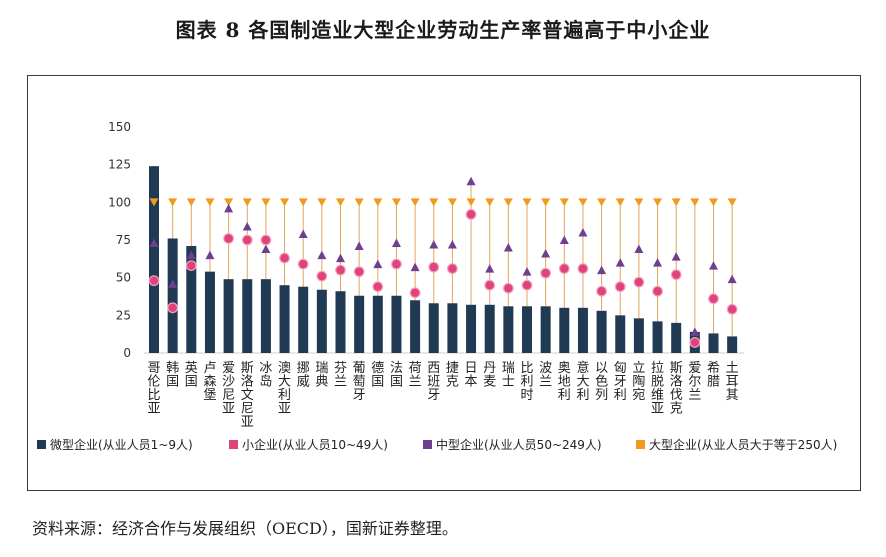 The height and width of the screenshot is (557, 886). What do you see at coordinates (433, 382) in the screenshot?
I see `x-tick-label: 西班牙` at bounding box center [433, 382].